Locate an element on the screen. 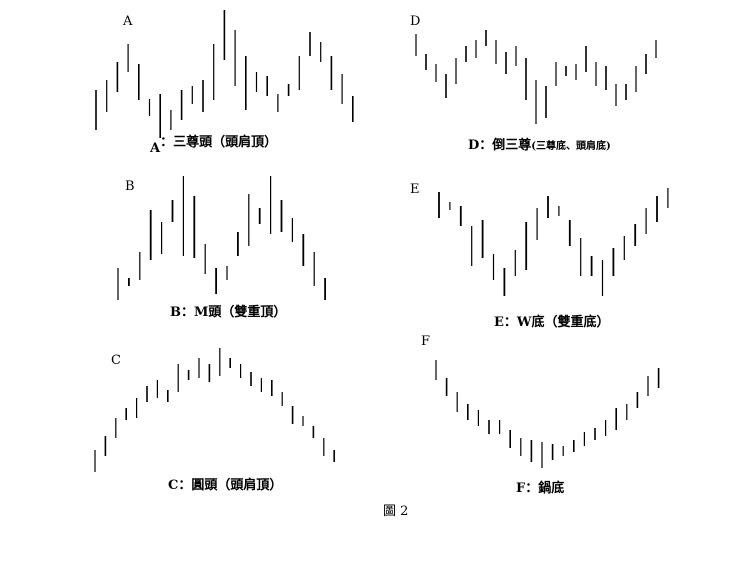  panel-e-letter: E is located at coordinates (415, 189).